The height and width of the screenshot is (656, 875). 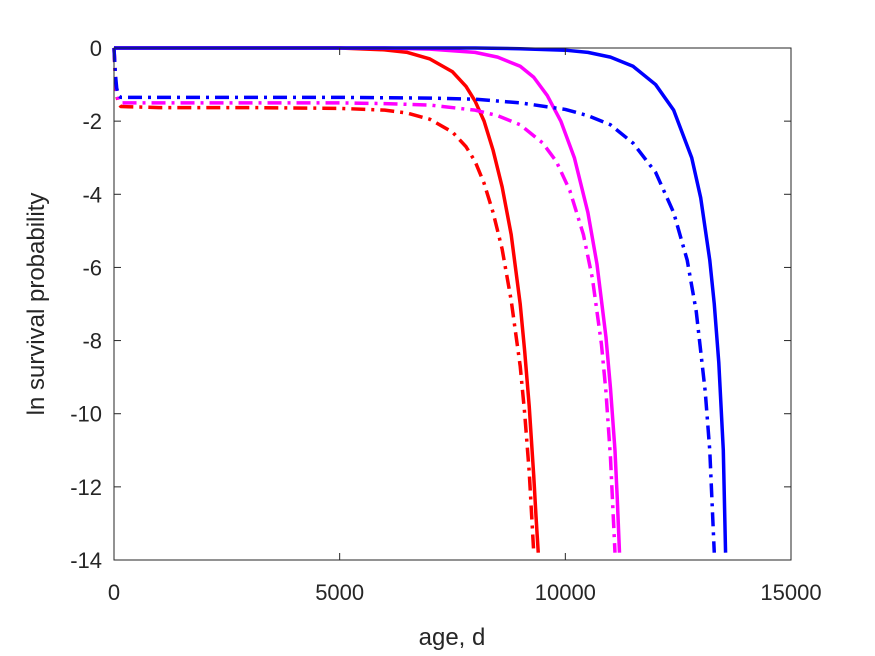 I want to click on x-tick-label: 5000, so click(x=339, y=592).